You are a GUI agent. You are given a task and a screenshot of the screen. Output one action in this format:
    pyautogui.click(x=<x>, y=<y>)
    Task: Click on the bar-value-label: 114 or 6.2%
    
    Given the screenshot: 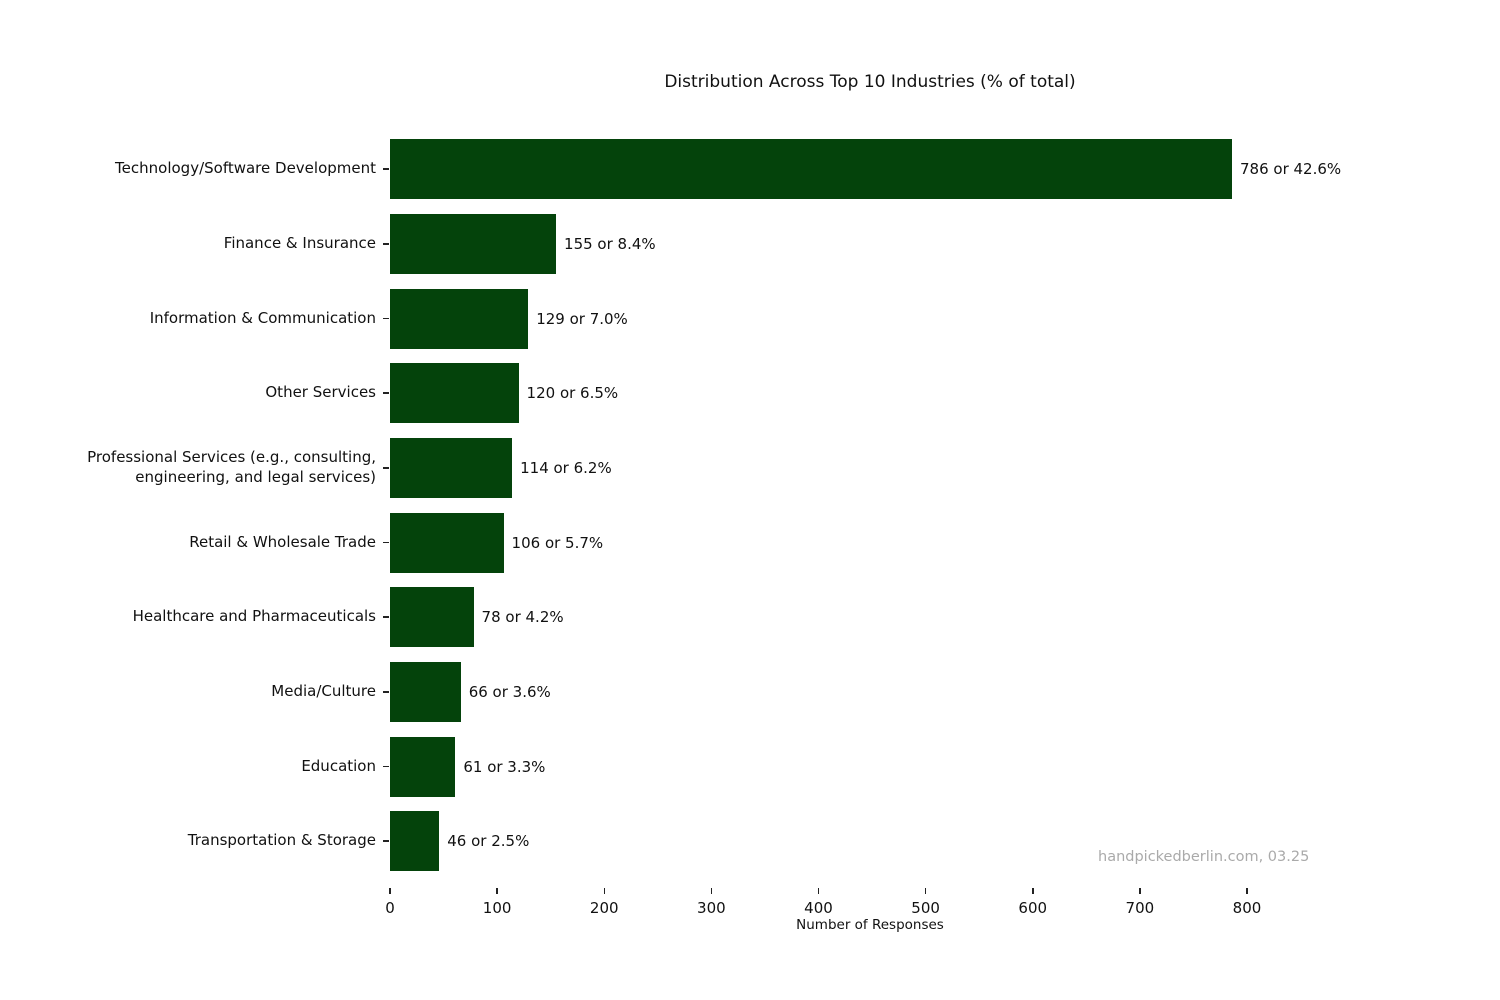 What is the action you would take?
    pyautogui.click(x=566, y=467)
    